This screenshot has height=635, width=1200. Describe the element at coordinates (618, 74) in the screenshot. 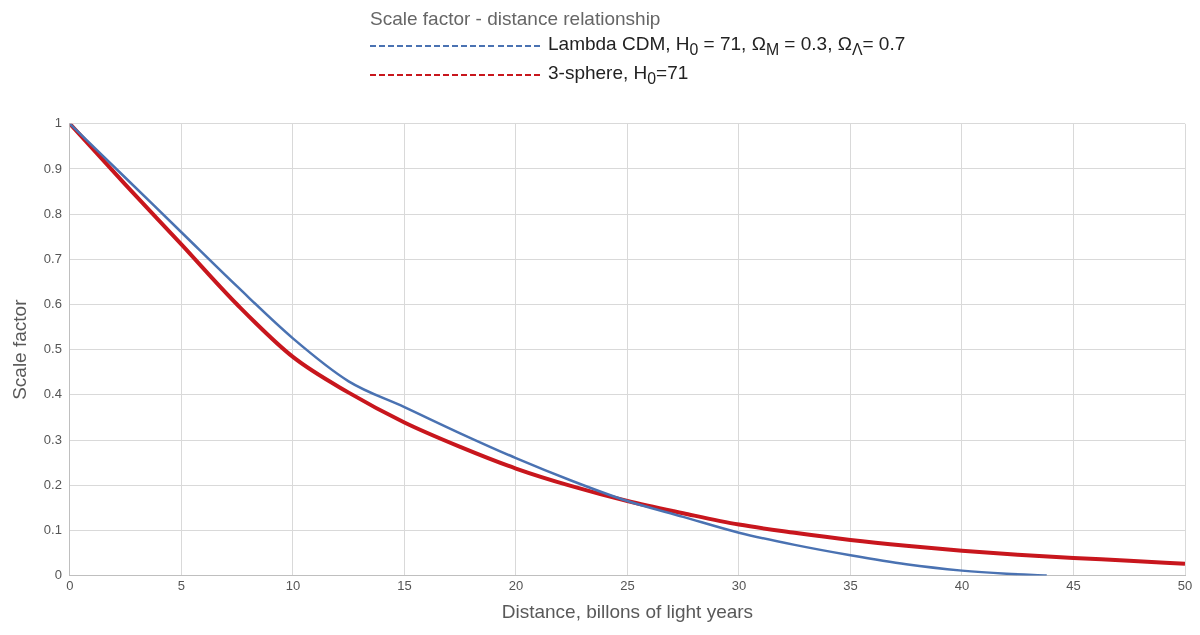

I see `legend-label: 3-sphere, H$_{0}$=71` at that location.